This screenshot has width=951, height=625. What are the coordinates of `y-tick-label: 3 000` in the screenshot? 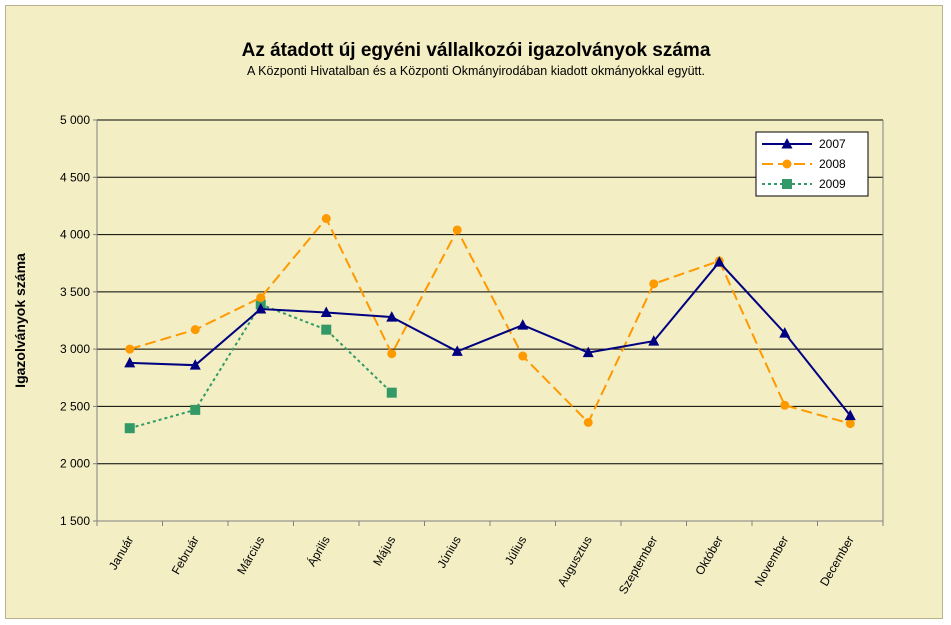 It's located at (75, 349).